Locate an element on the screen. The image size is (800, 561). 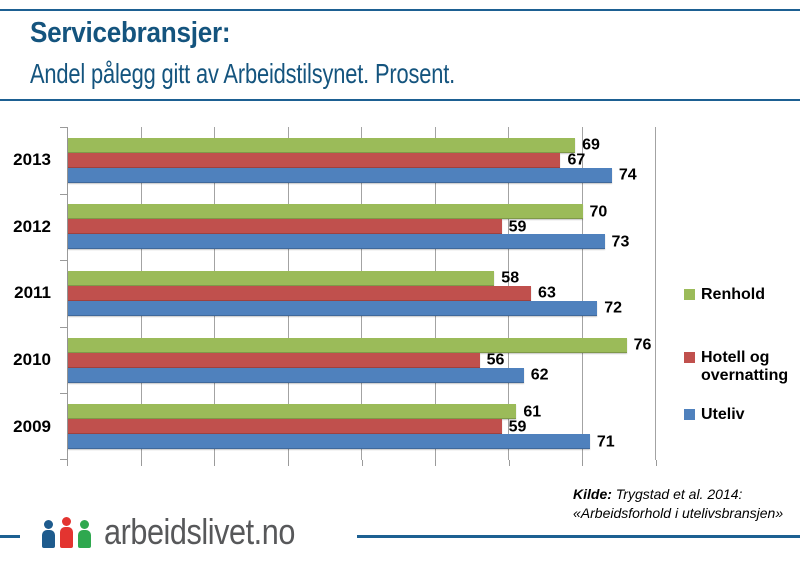
bar-group-2009: 61 59 71 is located at coordinates (362, 426).